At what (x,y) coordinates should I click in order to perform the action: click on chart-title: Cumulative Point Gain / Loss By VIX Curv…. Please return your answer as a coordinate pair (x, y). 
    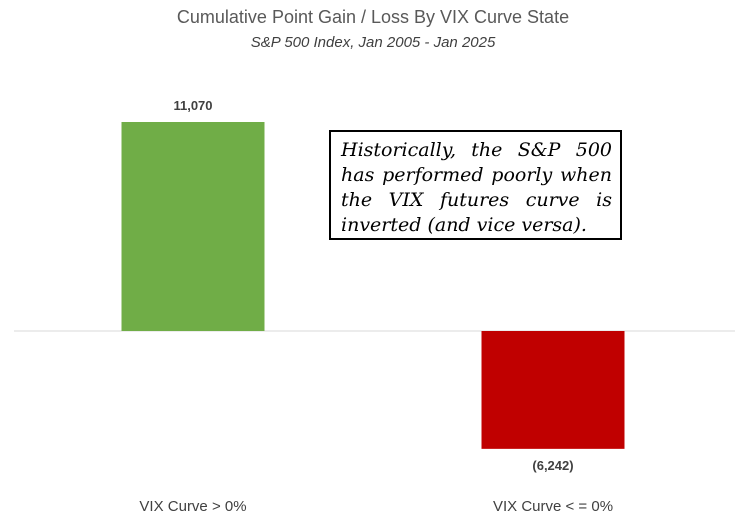
    Looking at the image, I should click on (373, 17).